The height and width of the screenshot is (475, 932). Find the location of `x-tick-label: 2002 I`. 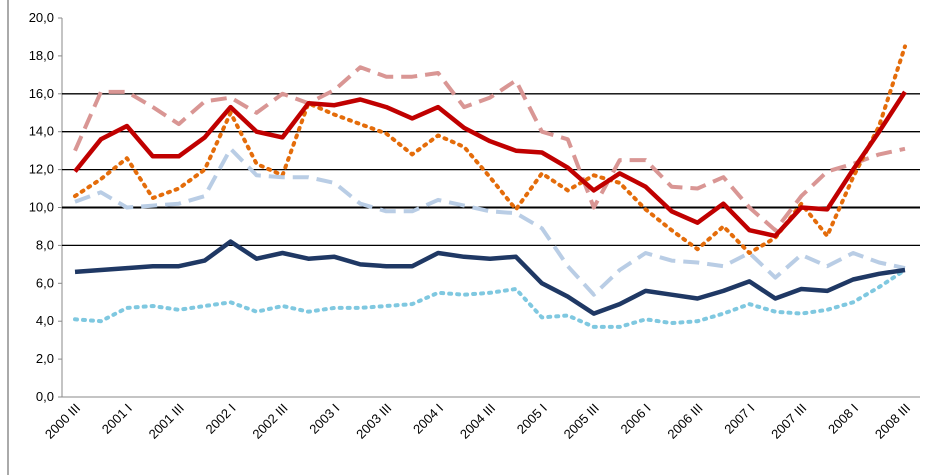

x-tick-label: 2002 I is located at coordinates (221, 419).